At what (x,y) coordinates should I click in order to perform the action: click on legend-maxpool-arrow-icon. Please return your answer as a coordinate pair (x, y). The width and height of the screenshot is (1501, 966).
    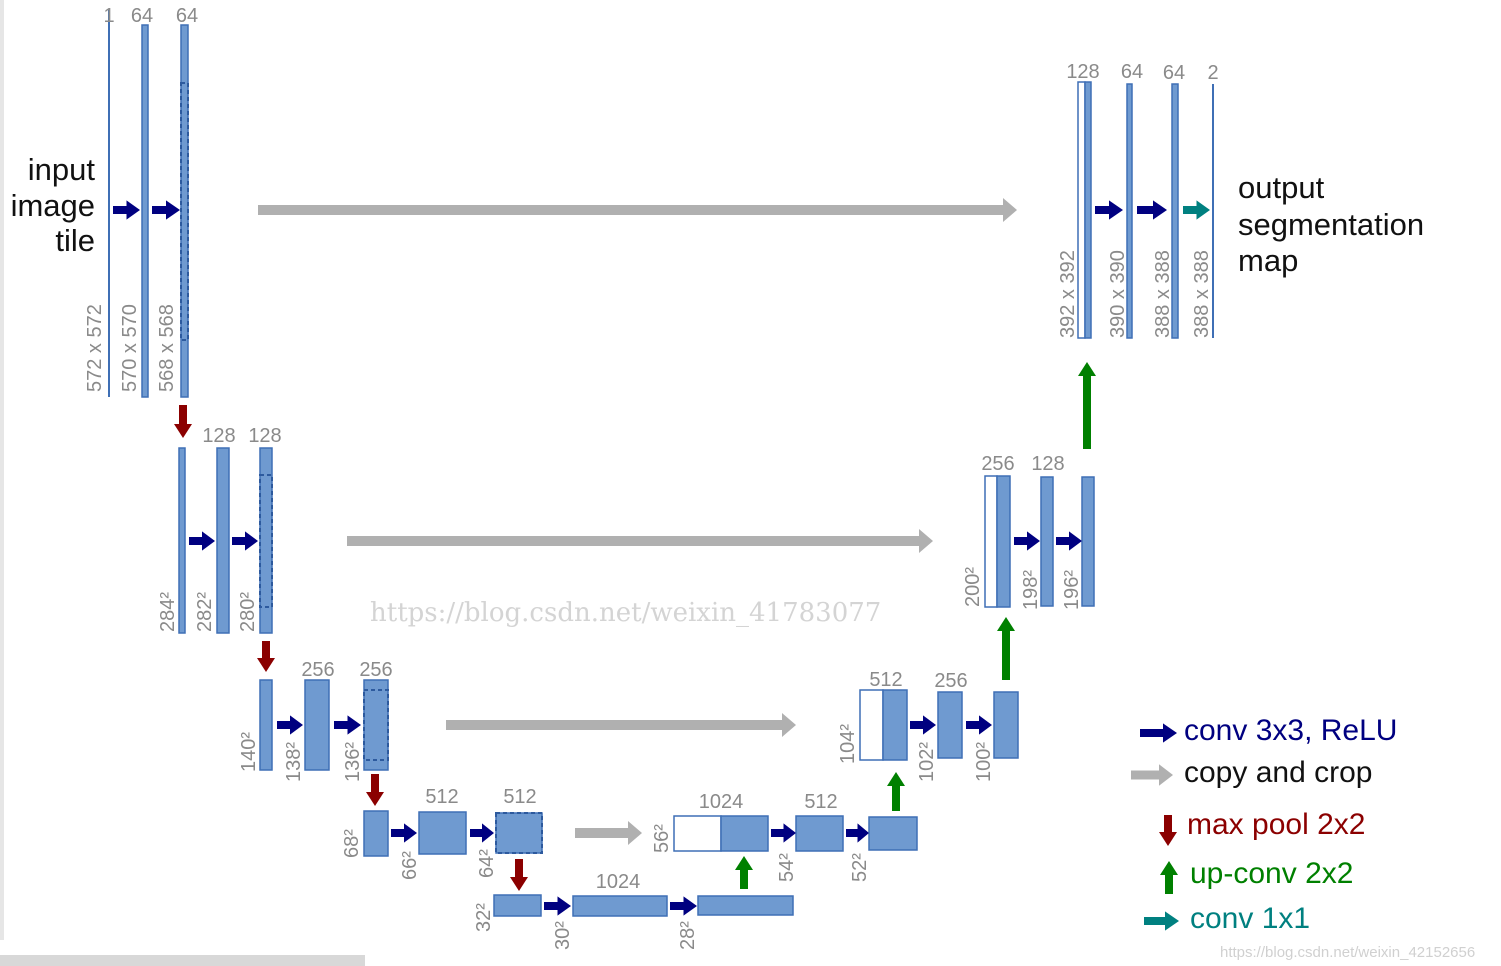
    Looking at the image, I should click on (1168, 830).